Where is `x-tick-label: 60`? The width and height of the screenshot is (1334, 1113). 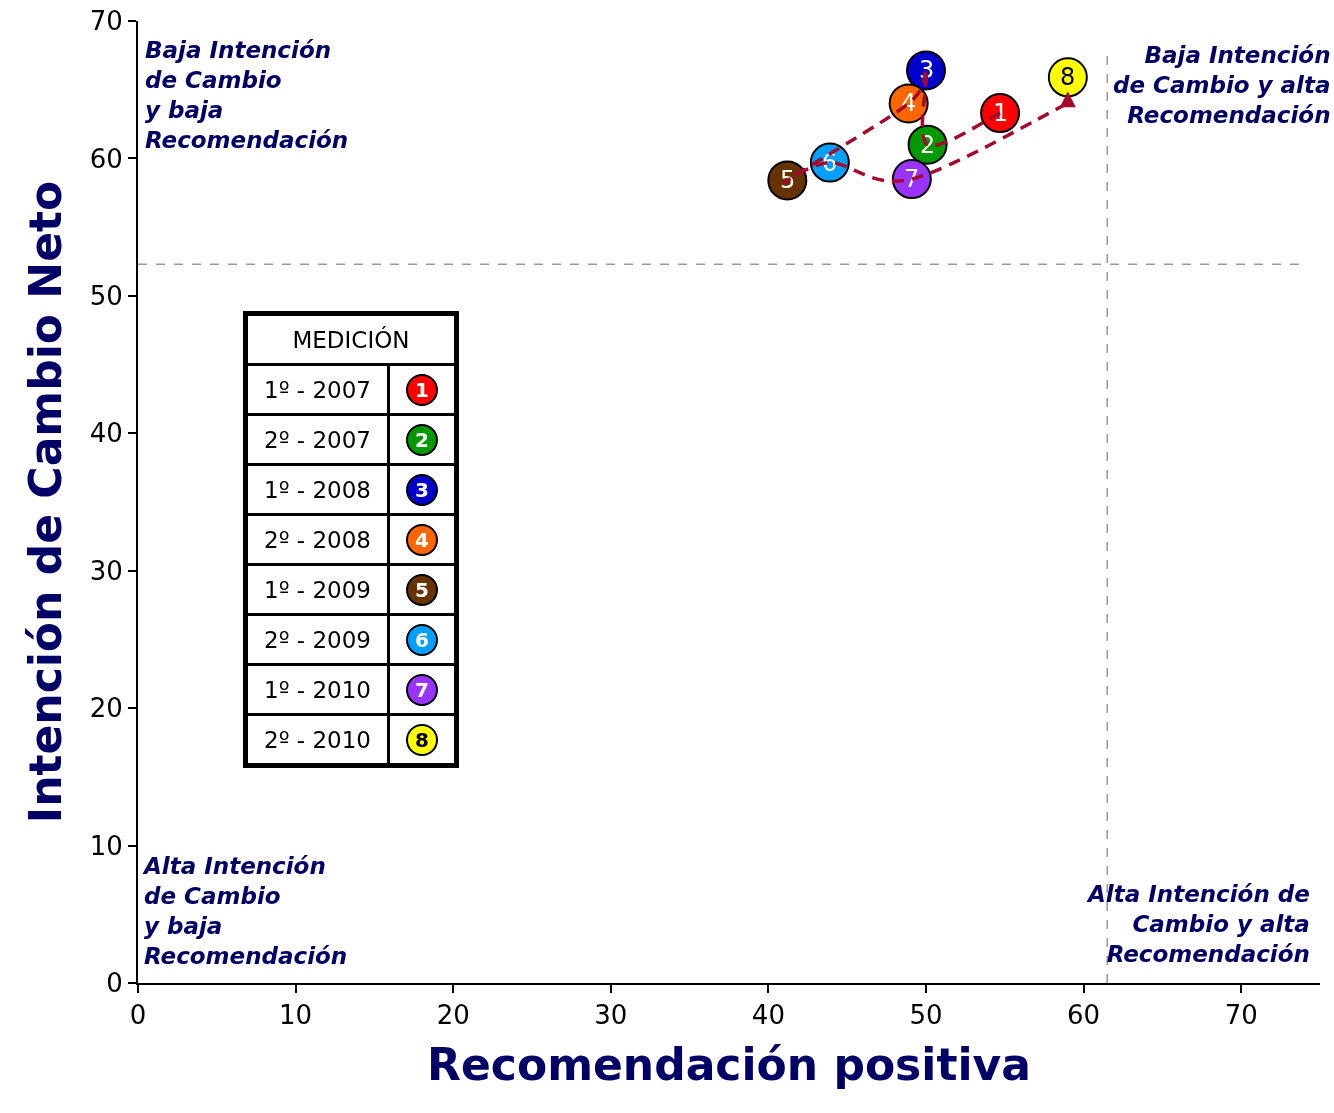
x-tick-label: 60 is located at coordinates (1084, 1015).